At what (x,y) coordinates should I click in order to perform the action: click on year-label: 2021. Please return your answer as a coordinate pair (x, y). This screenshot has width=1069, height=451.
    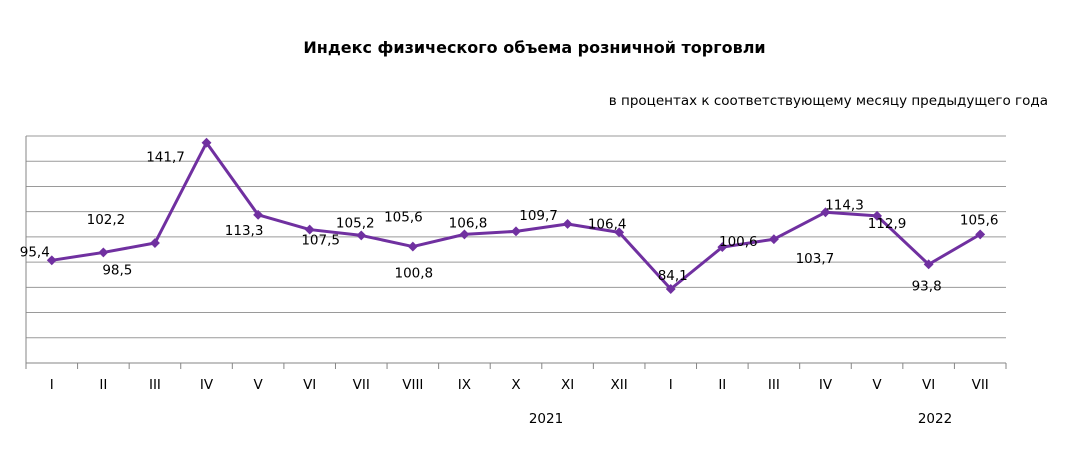
    Looking at the image, I should click on (546, 419).